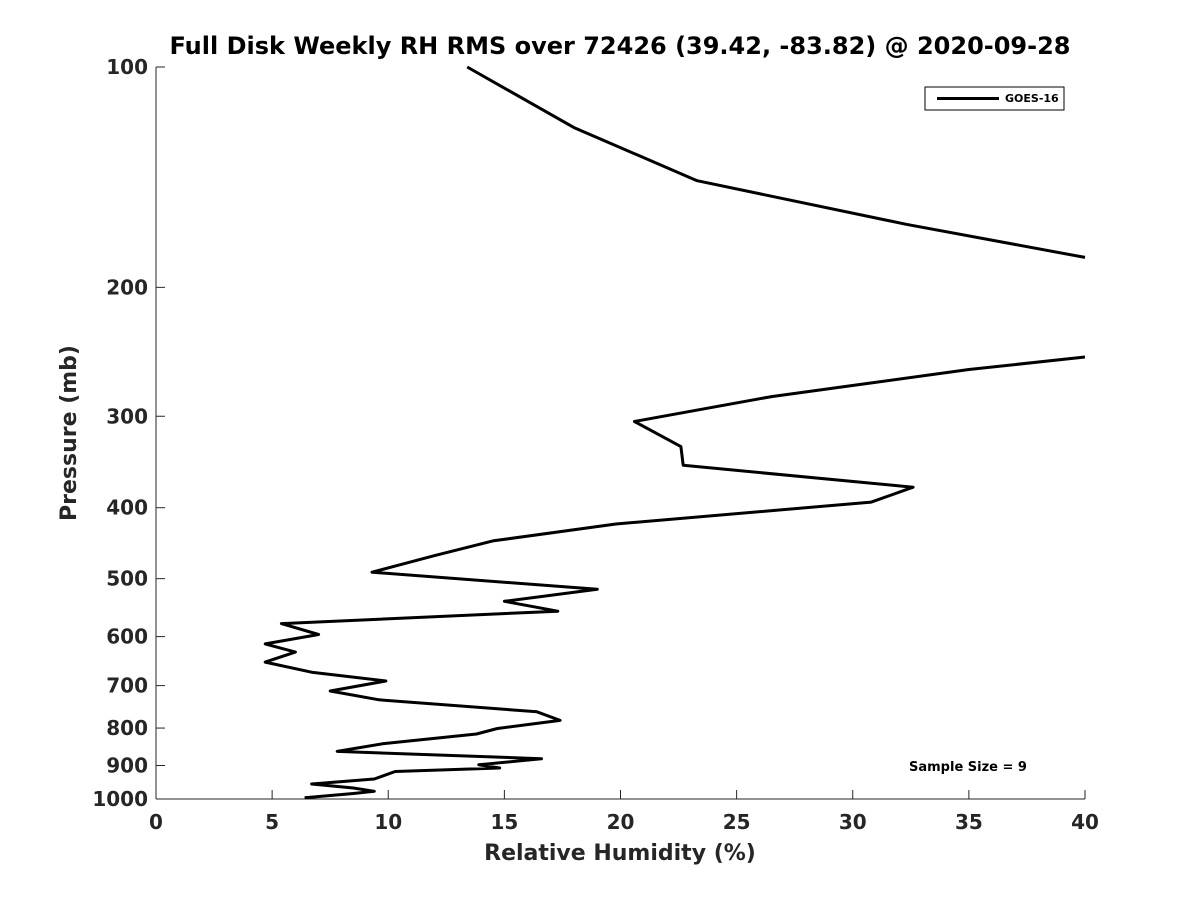 The image size is (1200, 900). What do you see at coordinates (127, 287) in the screenshot?
I see `y-tick-label: 200` at bounding box center [127, 287].